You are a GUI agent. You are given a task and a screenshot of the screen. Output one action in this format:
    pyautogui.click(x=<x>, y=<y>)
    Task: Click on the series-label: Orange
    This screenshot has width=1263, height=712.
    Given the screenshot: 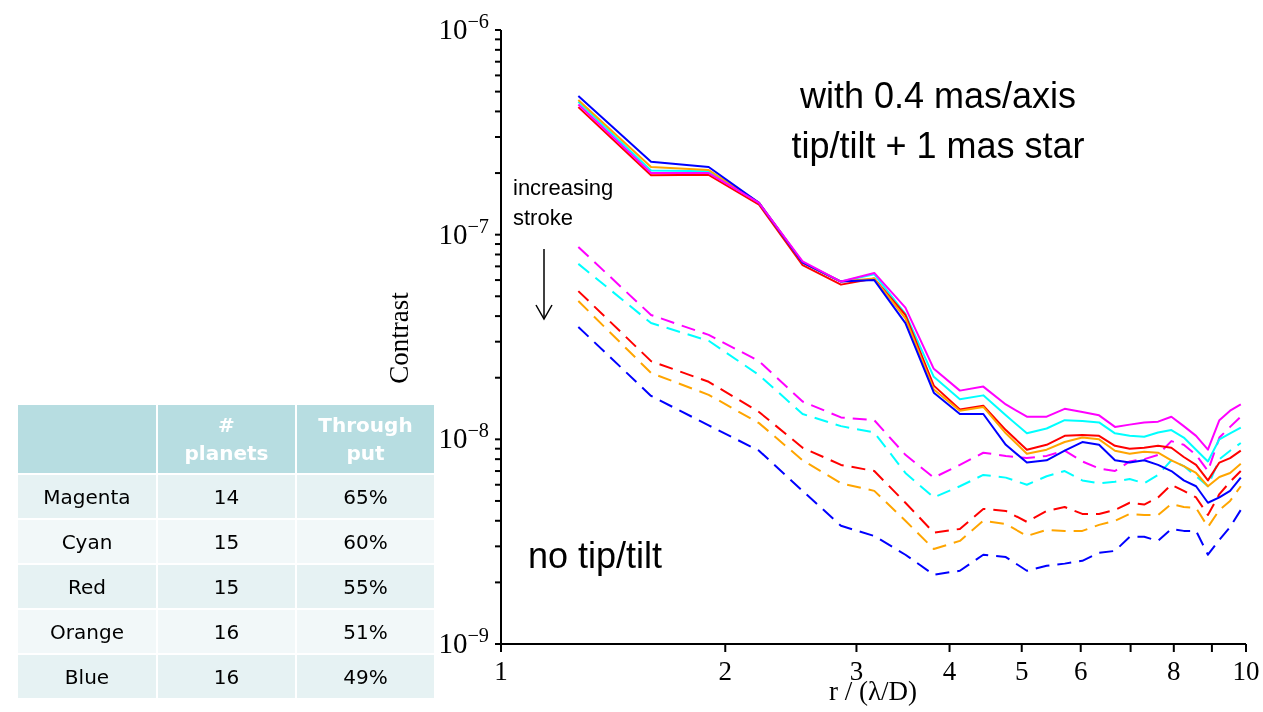 What is the action you would take?
    pyautogui.click(x=87, y=631)
    